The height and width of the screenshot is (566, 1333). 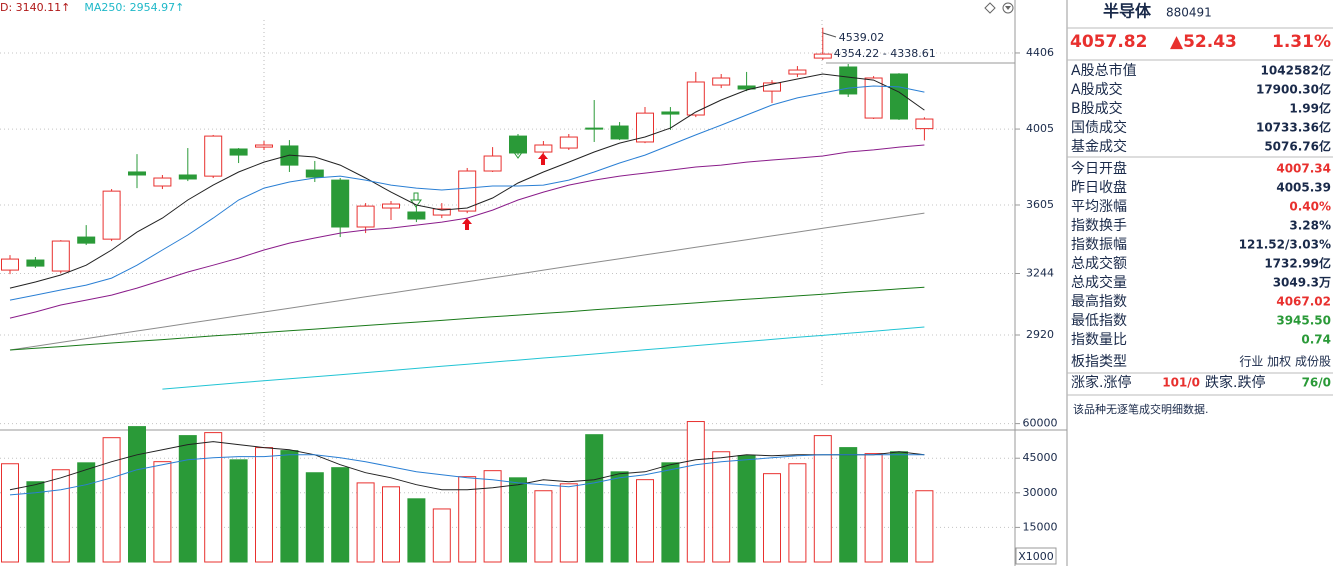 What do you see at coordinates (1297, 146) in the screenshot?
I see `row-value: 5076.76亿` at bounding box center [1297, 146].